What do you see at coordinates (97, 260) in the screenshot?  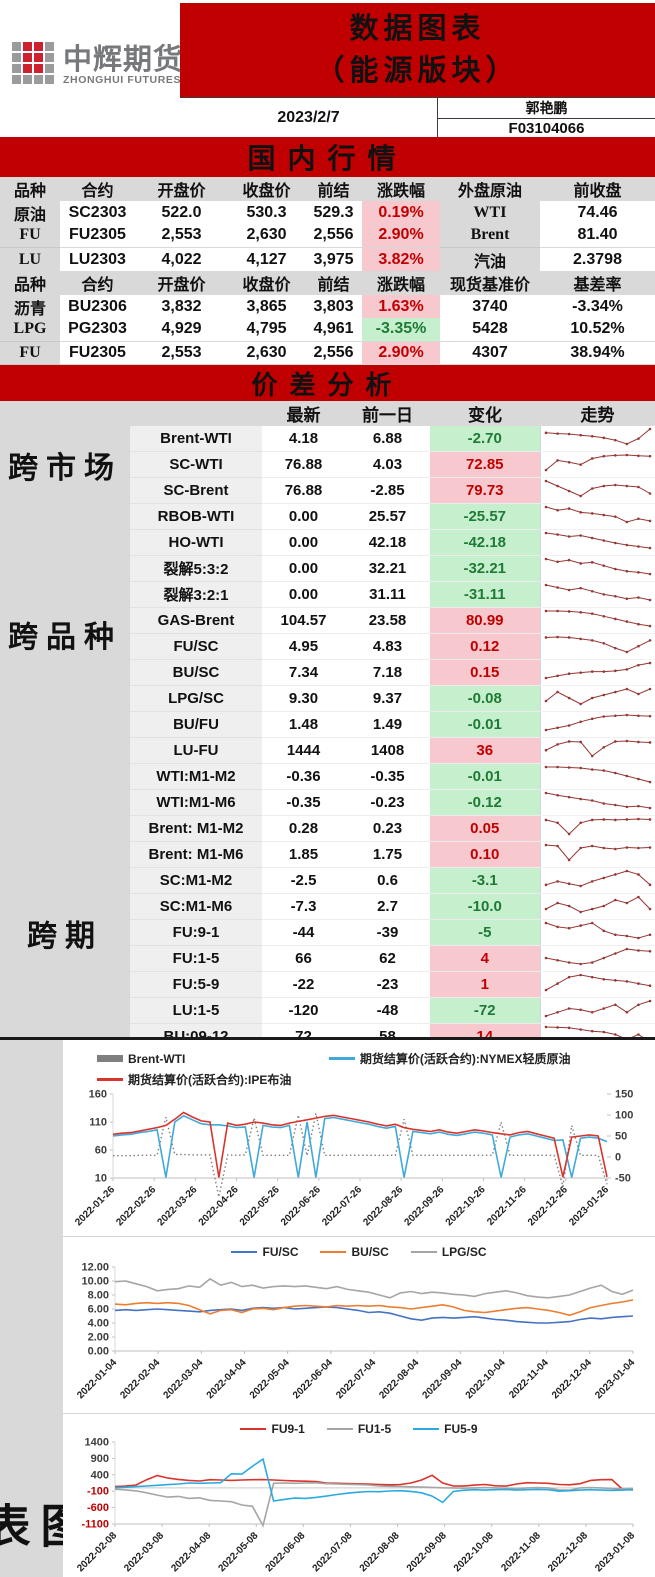 I see `domestic-cell-contract: LU2303` at bounding box center [97, 260].